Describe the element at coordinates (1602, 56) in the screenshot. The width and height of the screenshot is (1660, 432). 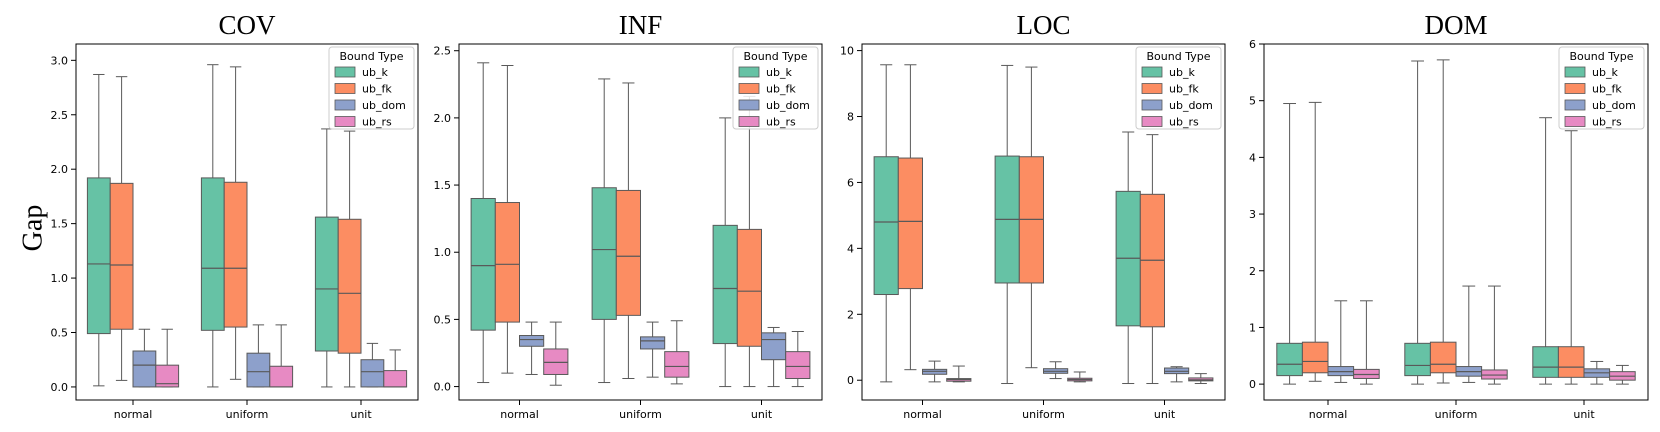
I see `legend-title-dom: Bound Type` at that location.